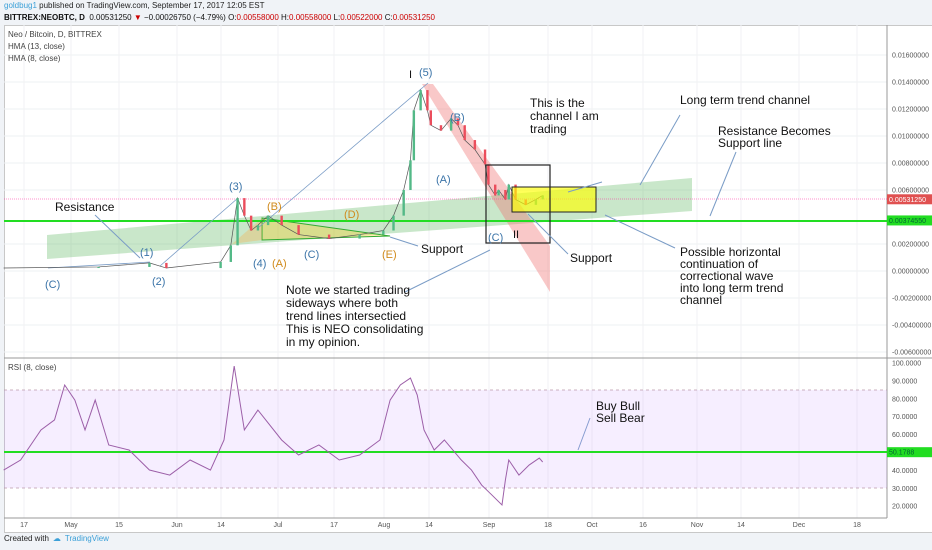 This screenshot has height=550, width=932. What do you see at coordinates (20, 5) in the screenshot?
I see `author-link: goldbug1` at bounding box center [20, 5].